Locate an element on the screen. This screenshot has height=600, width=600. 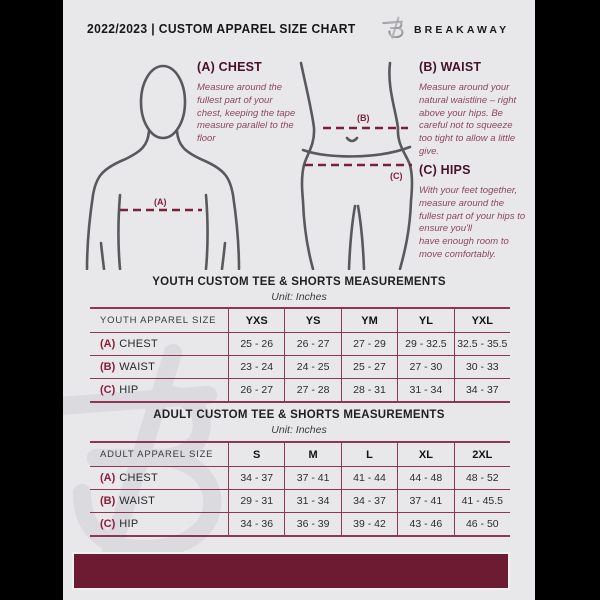
table-cell: 28 - 31 is located at coordinates (369, 389).